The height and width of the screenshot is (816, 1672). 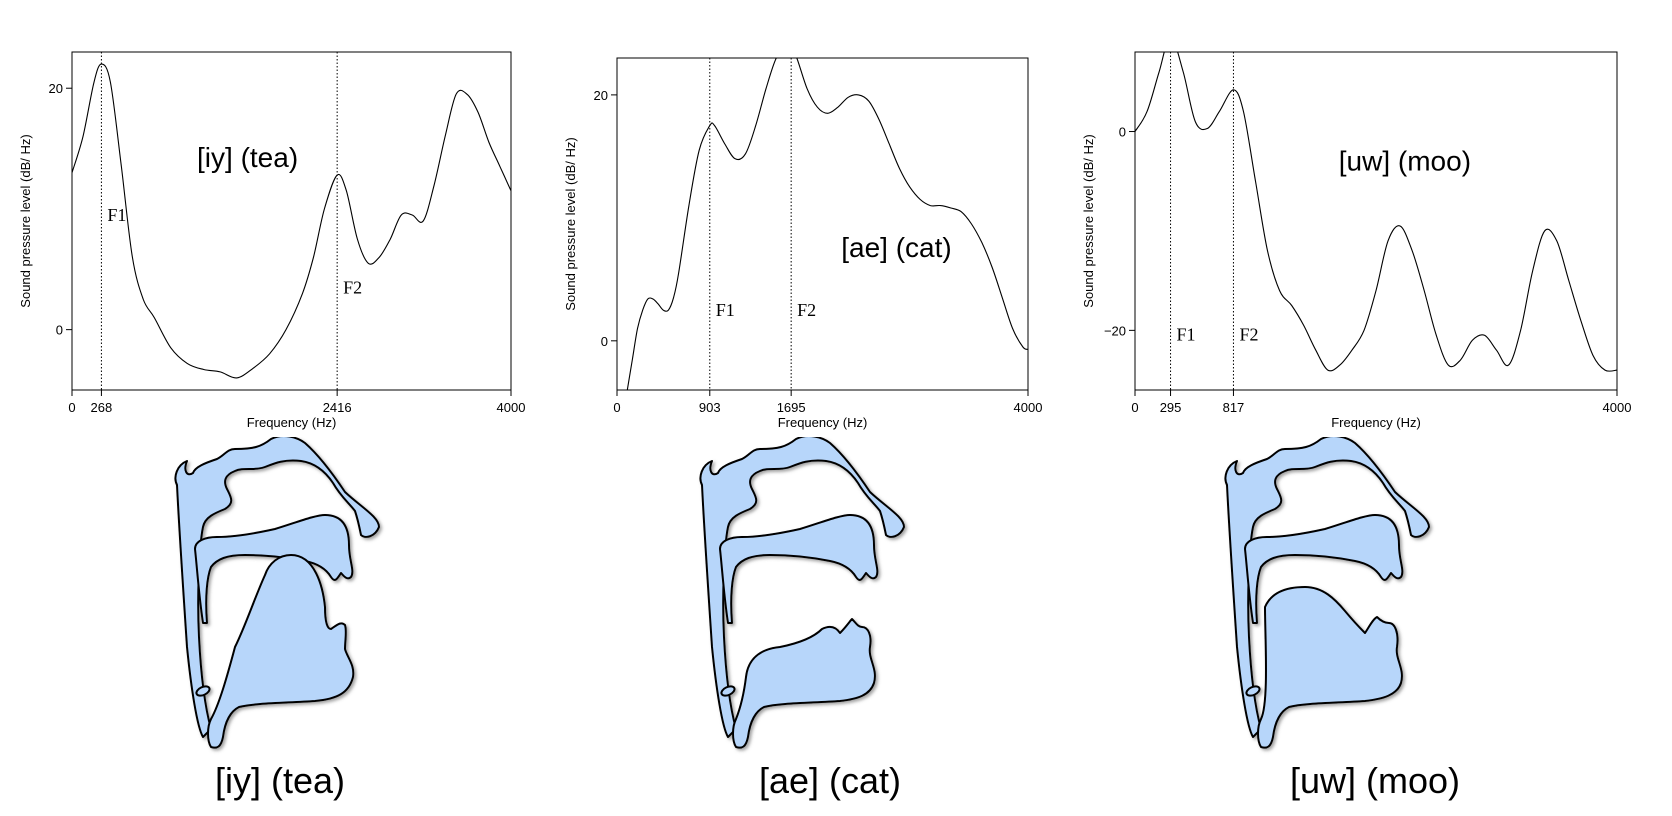 I want to click on chart-title: [uw] (moo), so click(x=1405, y=160).